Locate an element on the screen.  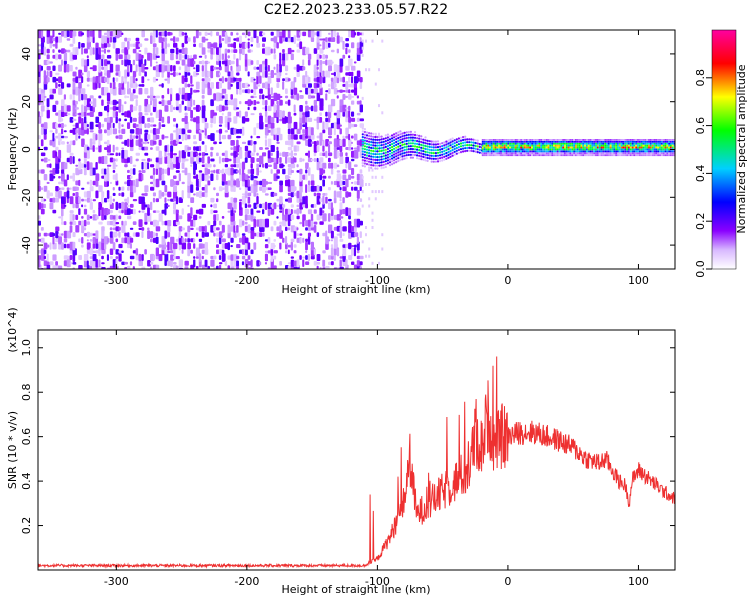
spectrogram-y-tick-label: 0 is located at coordinates (26, 149).